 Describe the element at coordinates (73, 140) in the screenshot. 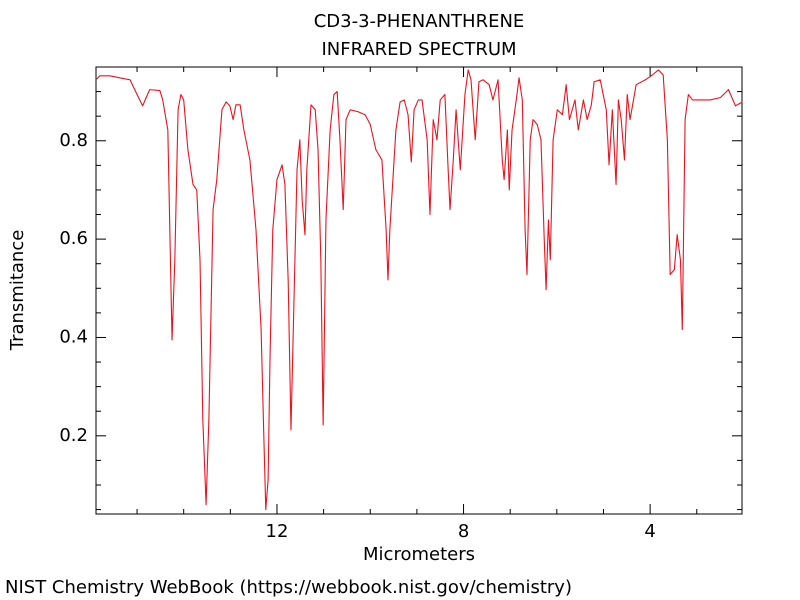

I see `y-tick-label: 0.8` at that location.